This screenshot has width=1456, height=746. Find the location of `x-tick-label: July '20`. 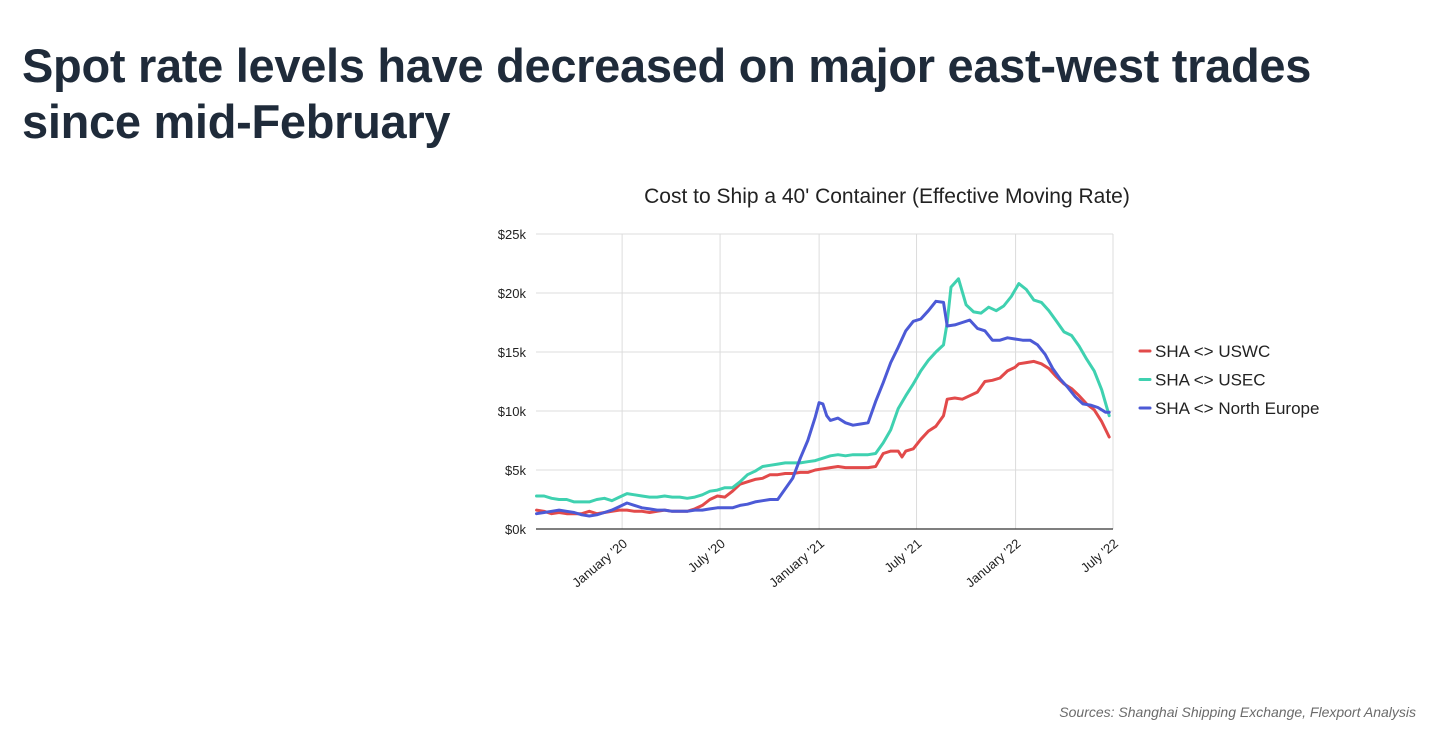

x-tick-label: July '20 is located at coordinates (706, 556).